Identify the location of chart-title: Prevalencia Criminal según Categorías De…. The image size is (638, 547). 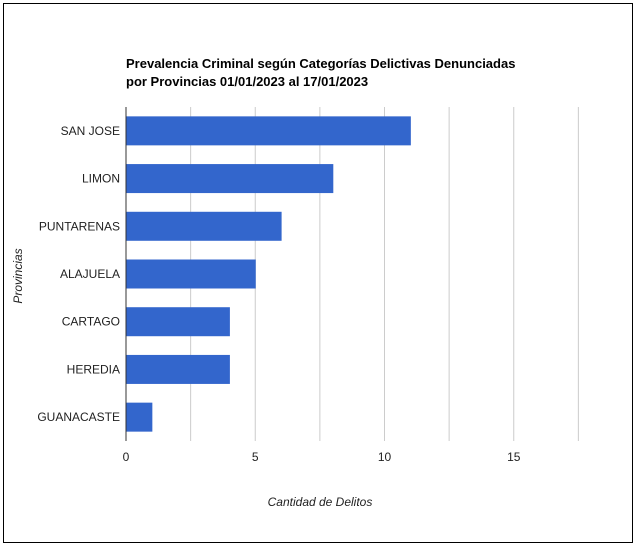
(320, 63).